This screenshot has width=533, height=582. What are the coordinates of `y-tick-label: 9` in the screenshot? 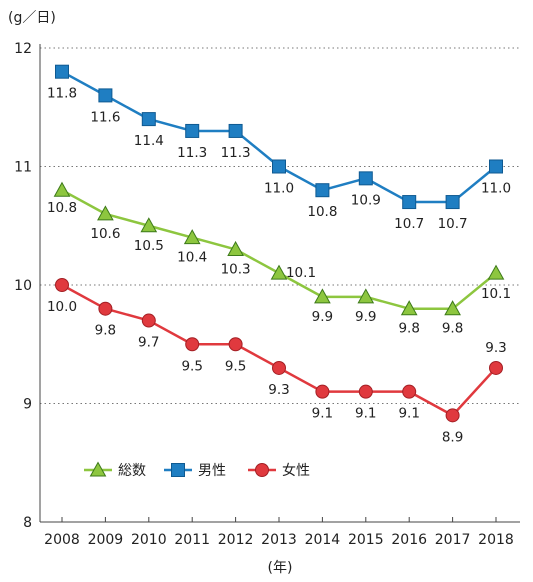 It's located at (27, 405).